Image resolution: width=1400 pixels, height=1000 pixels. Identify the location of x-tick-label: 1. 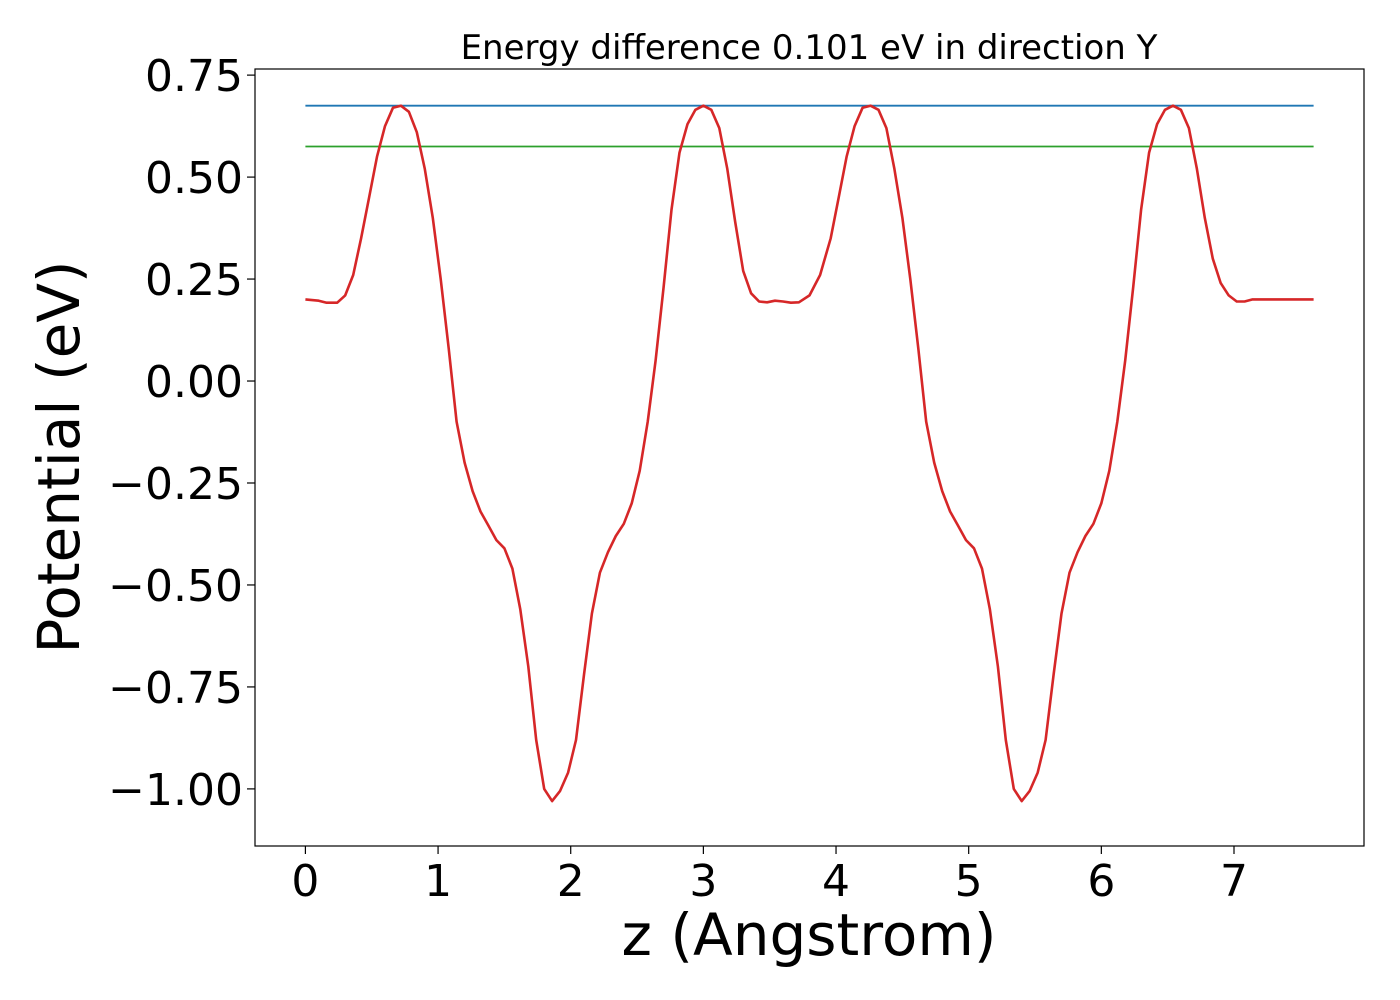
(438, 881).